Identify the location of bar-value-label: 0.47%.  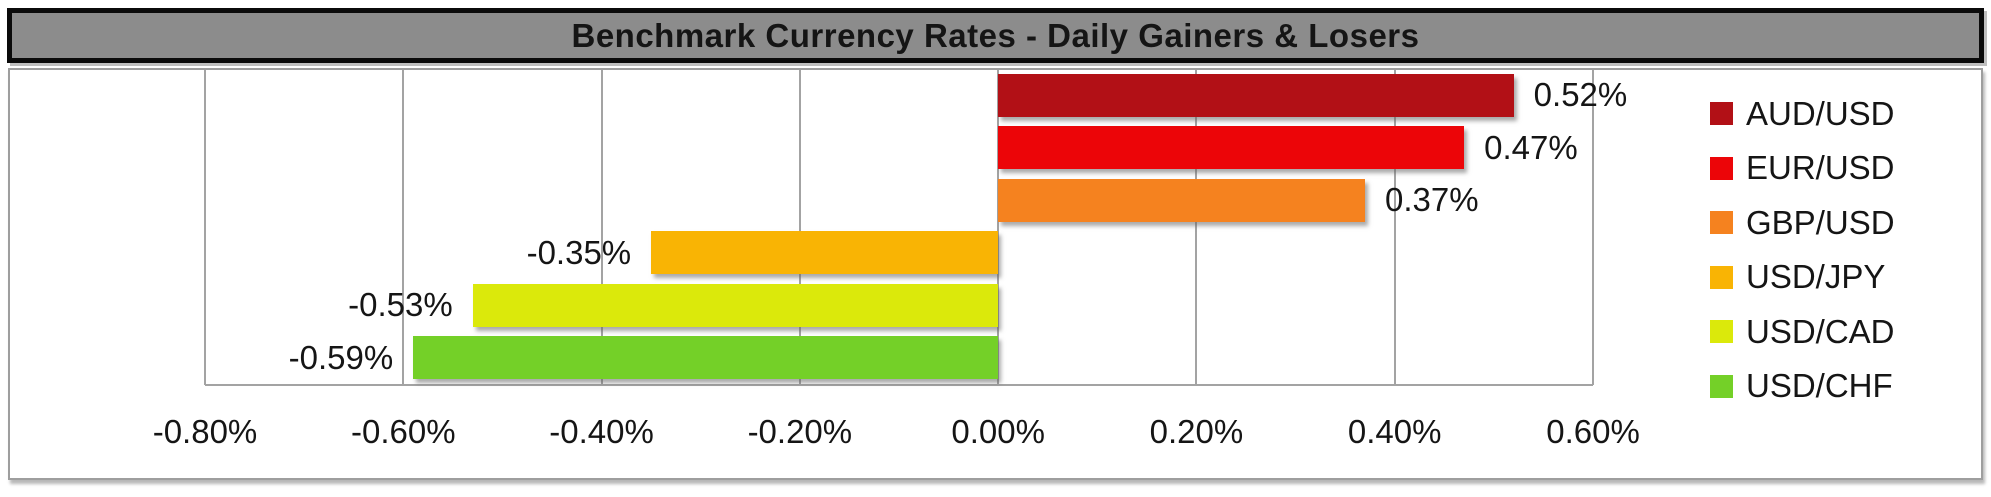
(1531, 147).